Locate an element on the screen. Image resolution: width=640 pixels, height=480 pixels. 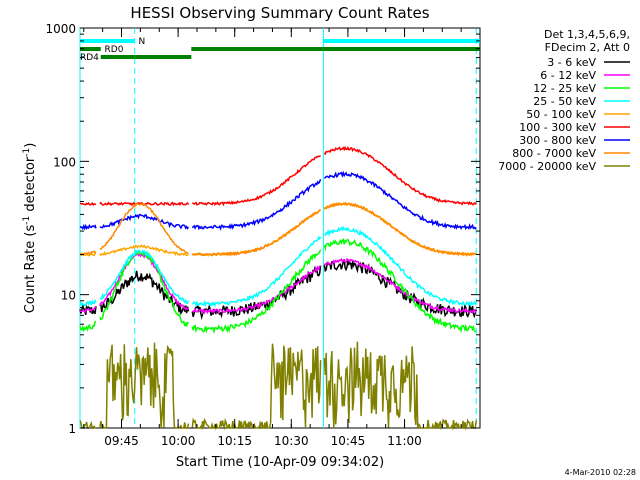
legend-entry-label: 7000 - 20000 keV is located at coordinates (547, 166).